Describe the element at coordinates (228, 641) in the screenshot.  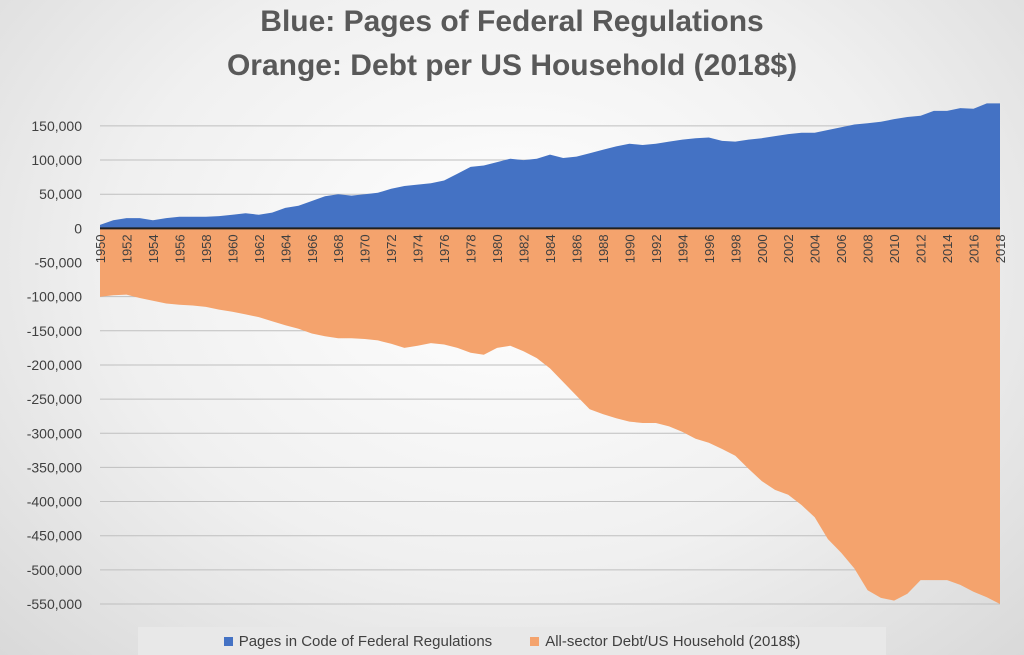
I see `legend-swatch-blue` at that location.